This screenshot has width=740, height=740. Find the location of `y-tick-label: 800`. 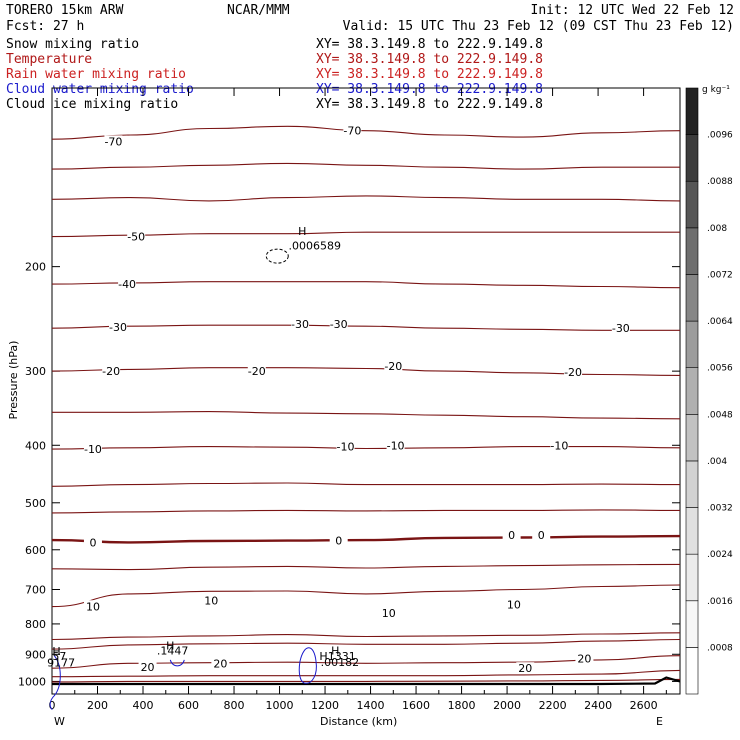

y-tick-label: 800 is located at coordinates (35, 624).